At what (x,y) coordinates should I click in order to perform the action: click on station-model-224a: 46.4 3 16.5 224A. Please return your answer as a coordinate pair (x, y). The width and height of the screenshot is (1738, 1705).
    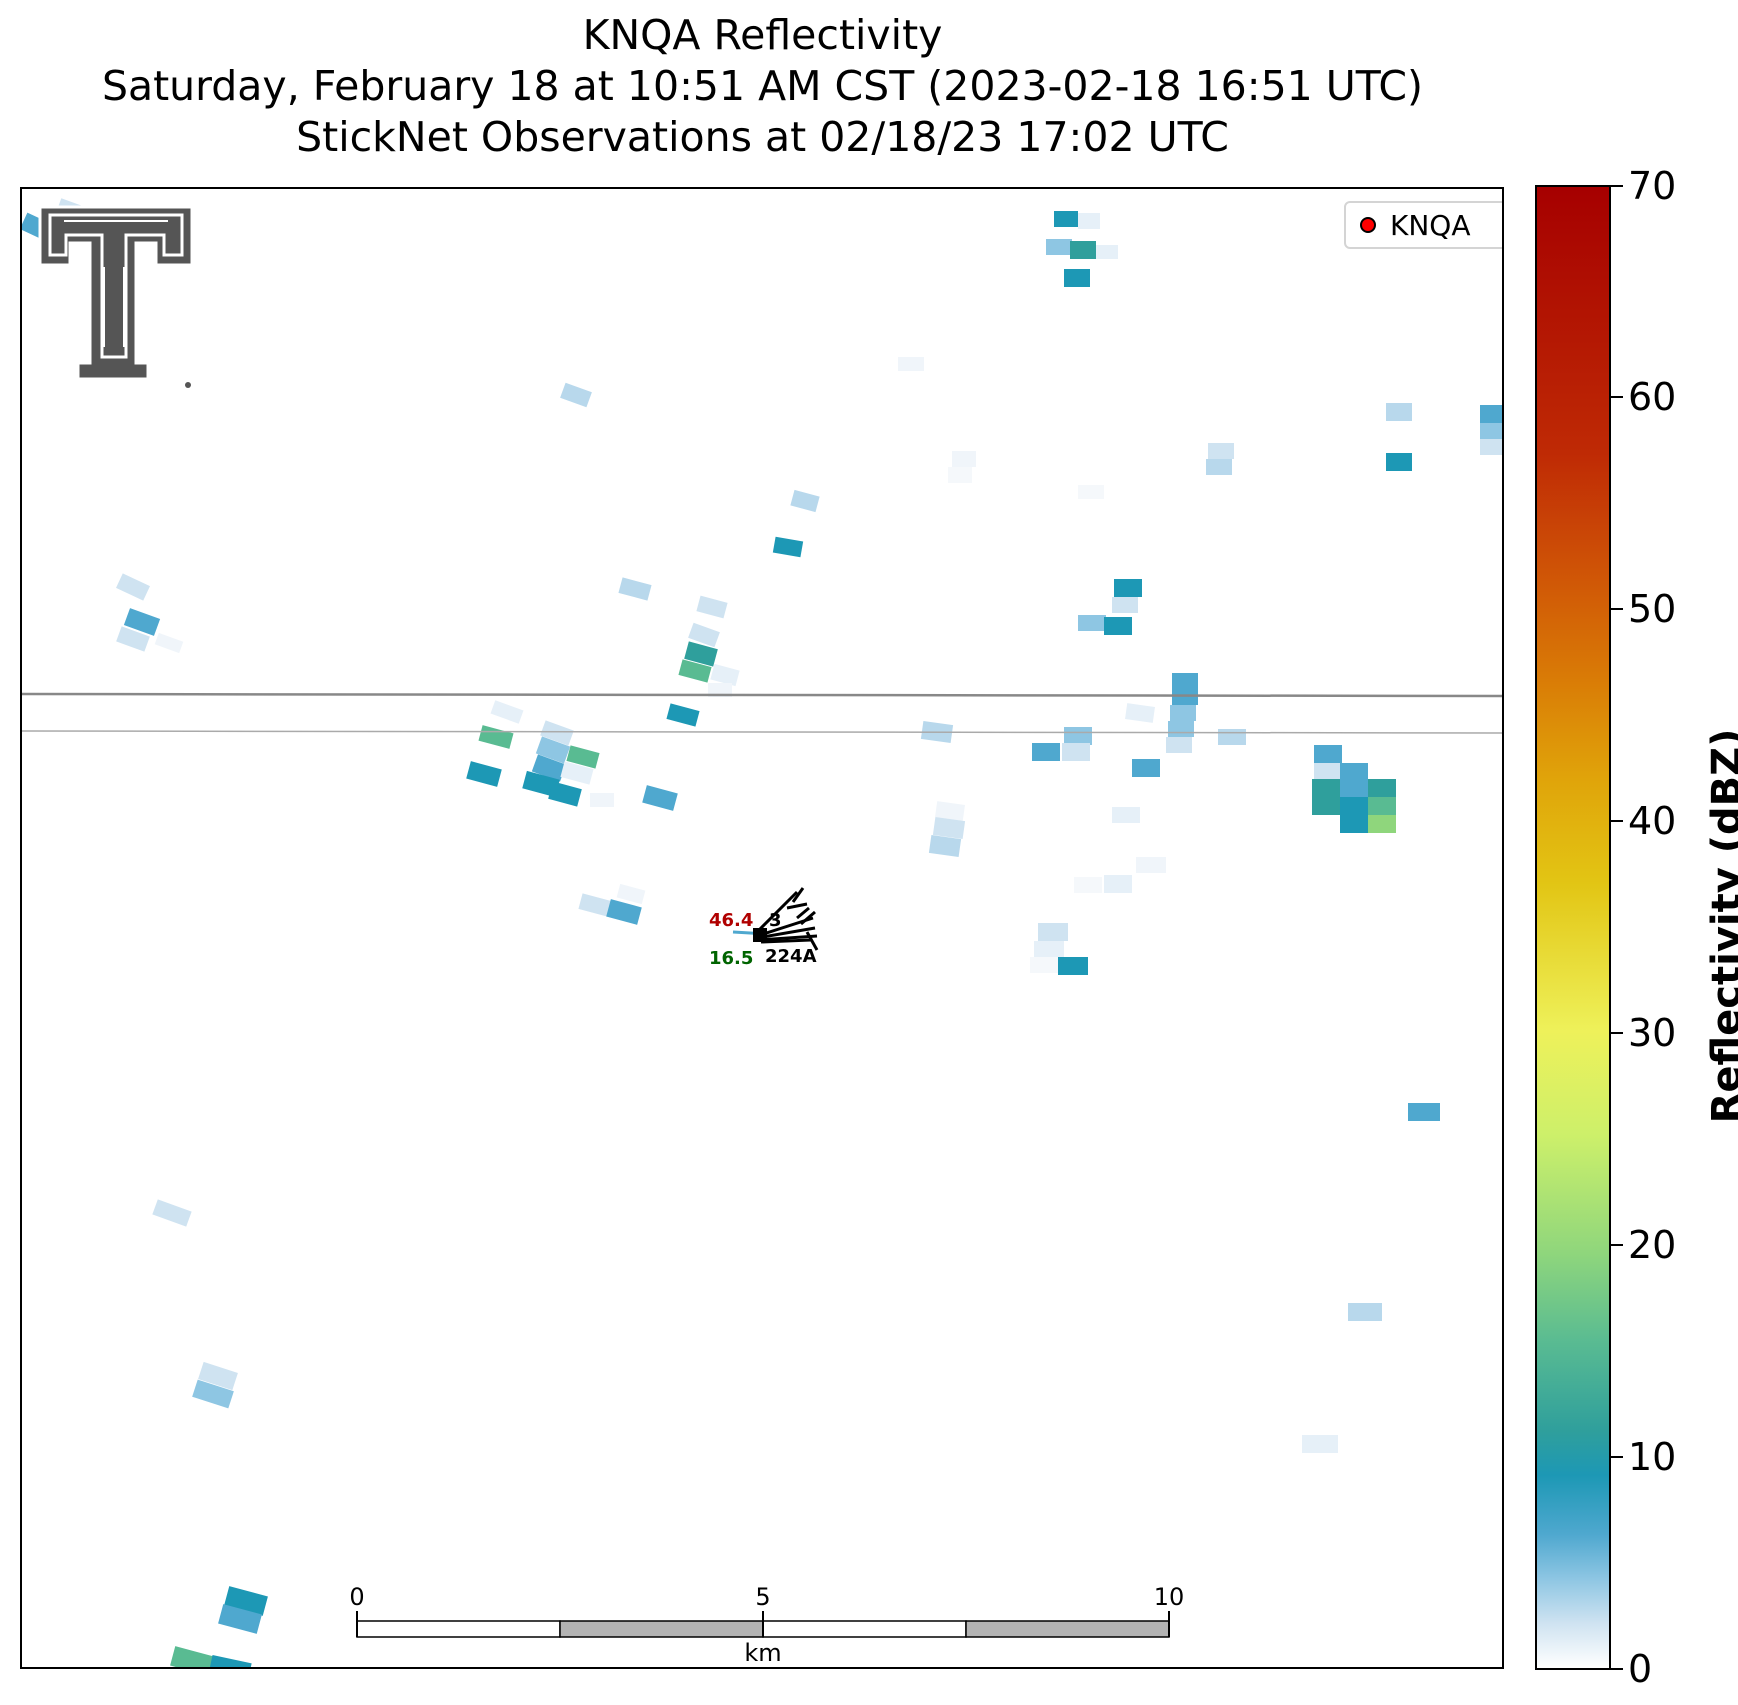
    Looking at the image, I should click on (764, 928).